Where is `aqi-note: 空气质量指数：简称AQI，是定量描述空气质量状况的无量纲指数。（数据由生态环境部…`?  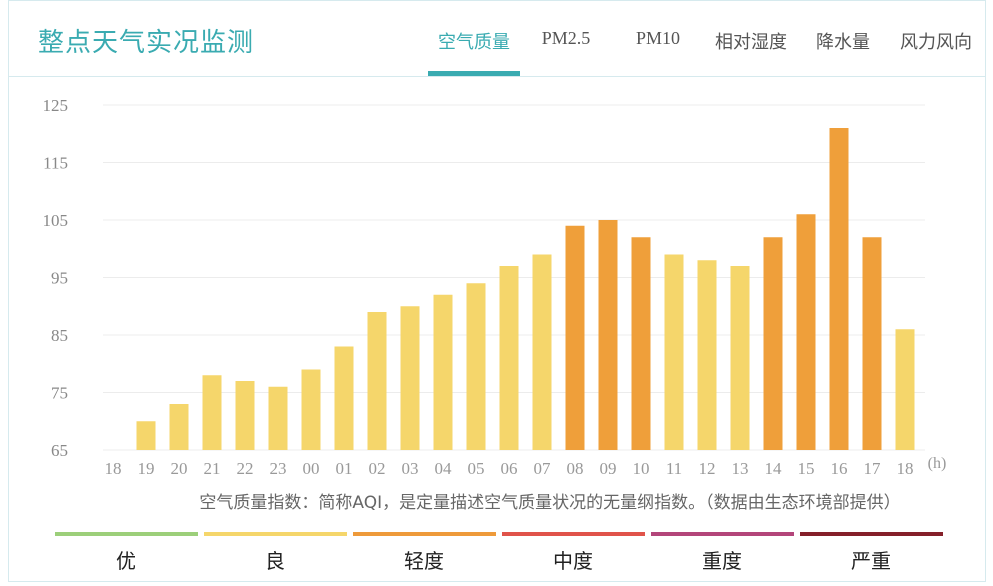
aqi-note: 空气质量指数：简称AQI，是定量描述空气质量状况的无量纲指数。（数据由生态环境部… is located at coordinates (550, 503).